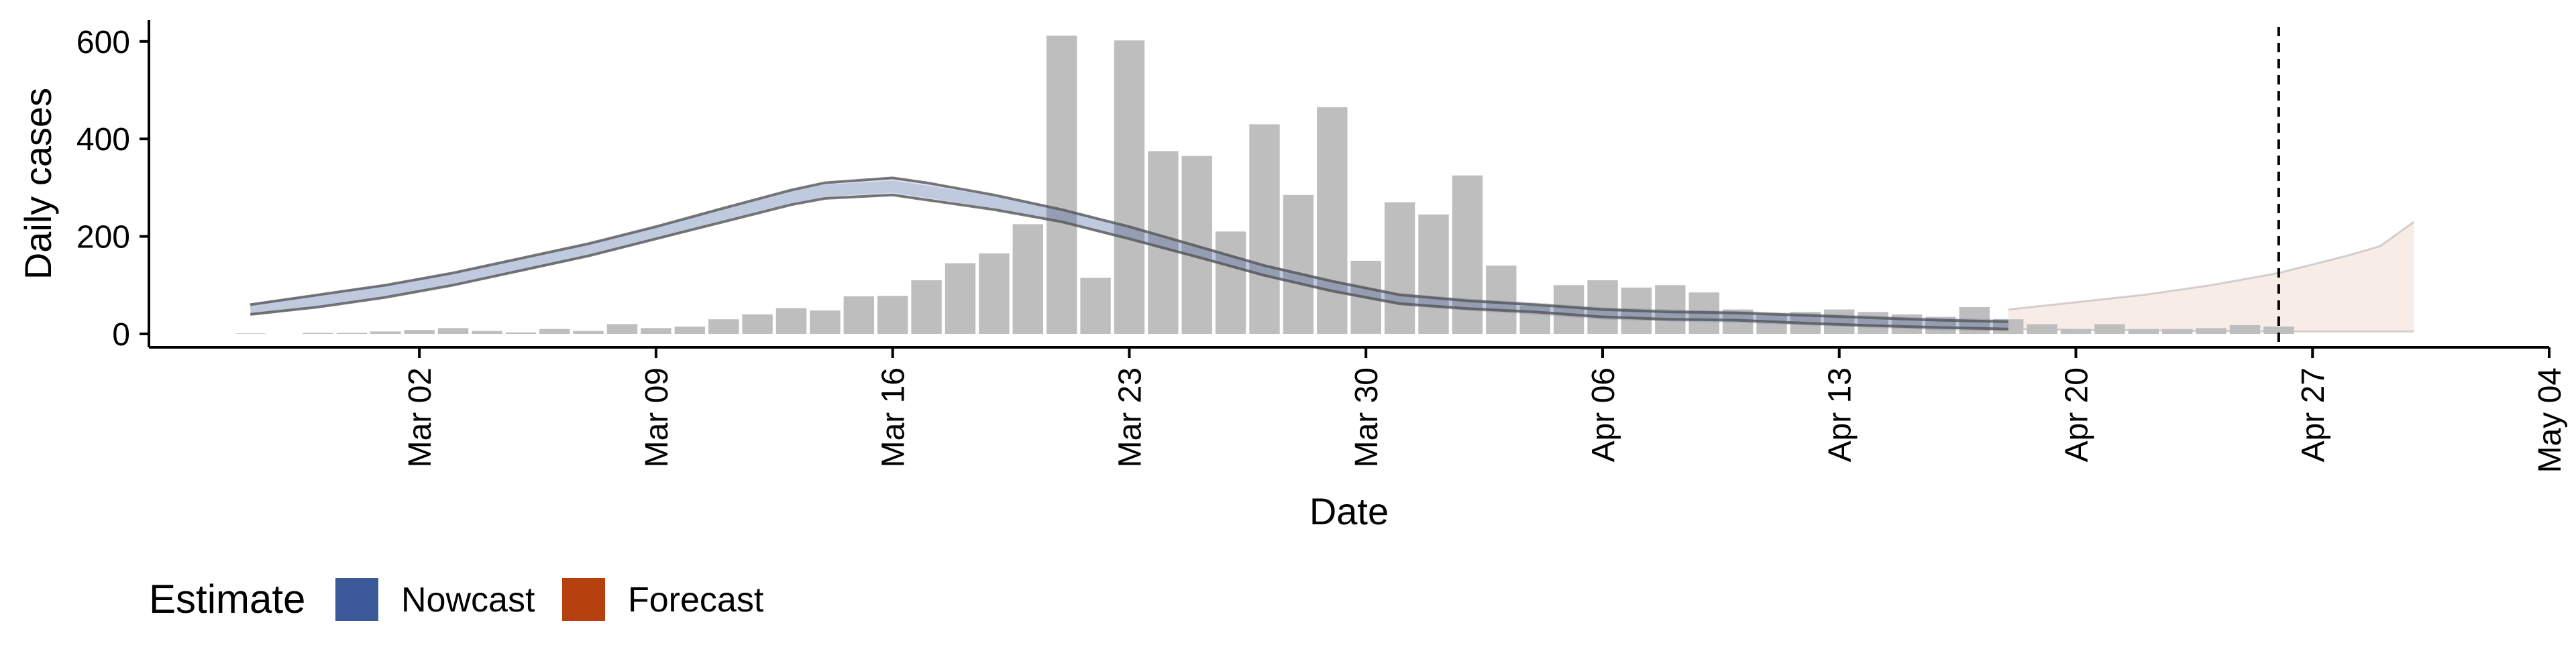 The width and height of the screenshot is (2576, 647). I want to click on forecast-band, so click(2211, 276).